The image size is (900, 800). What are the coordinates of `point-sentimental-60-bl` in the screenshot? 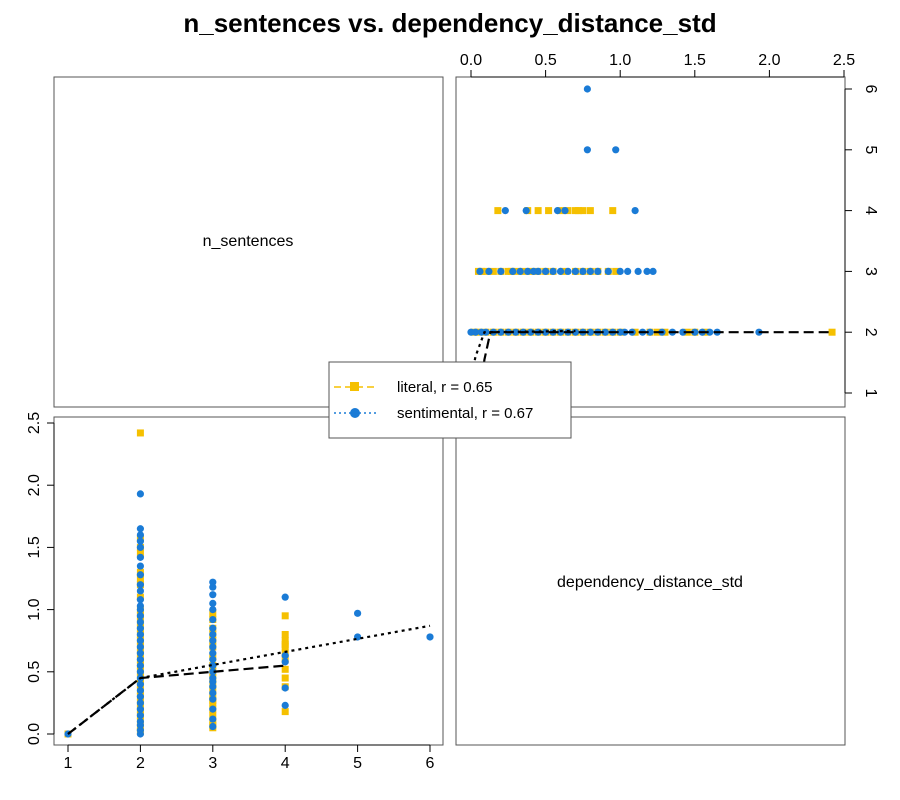 It's located at (285, 688).